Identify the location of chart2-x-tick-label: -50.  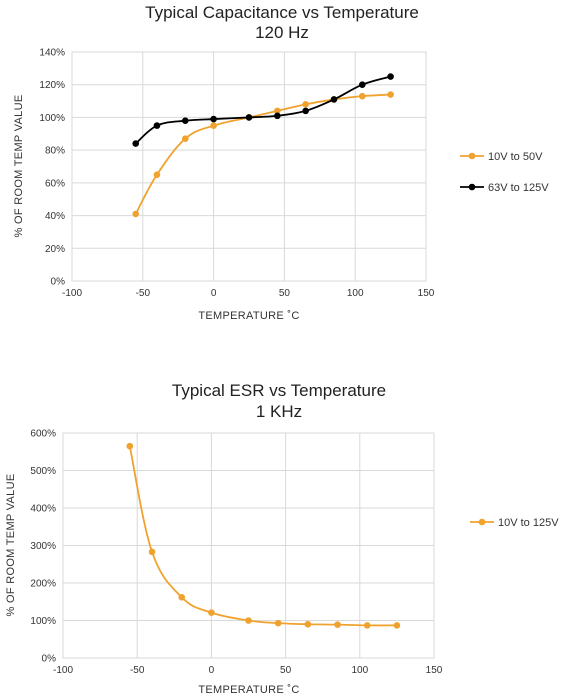
(137, 670).